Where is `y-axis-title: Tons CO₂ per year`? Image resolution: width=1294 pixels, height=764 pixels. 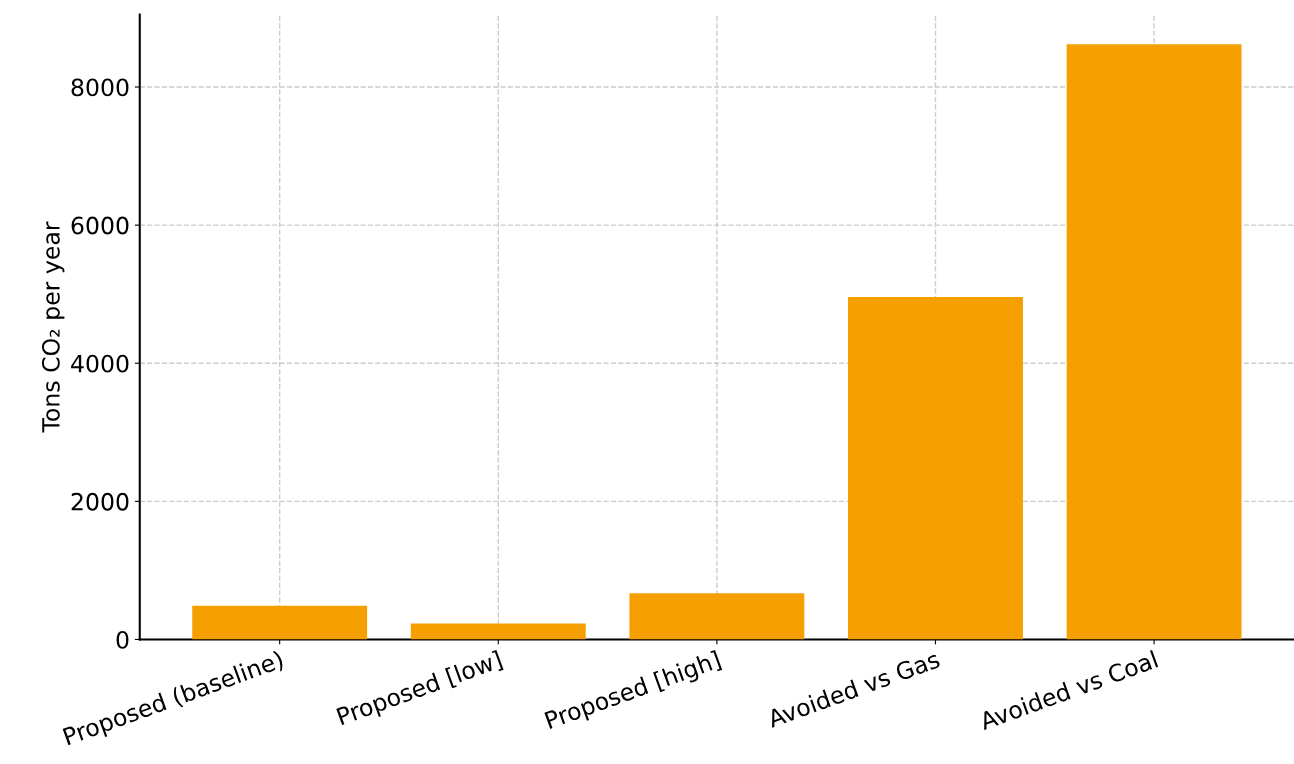 y-axis-title: Tons CO₂ per year is located at coordinates (53, 327).